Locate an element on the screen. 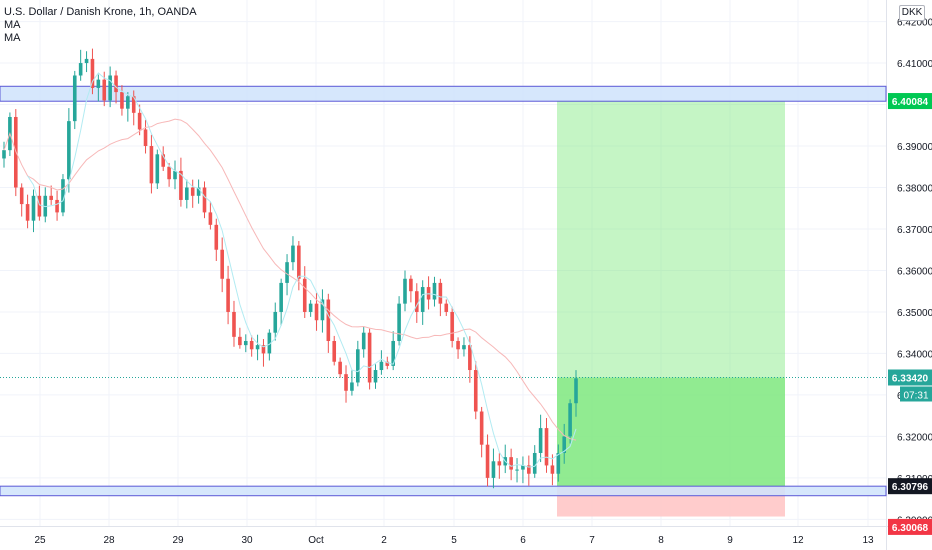 The width and height of the screenshot is (932, 550). profit-zone-upper is located at coordinates (671, 239).